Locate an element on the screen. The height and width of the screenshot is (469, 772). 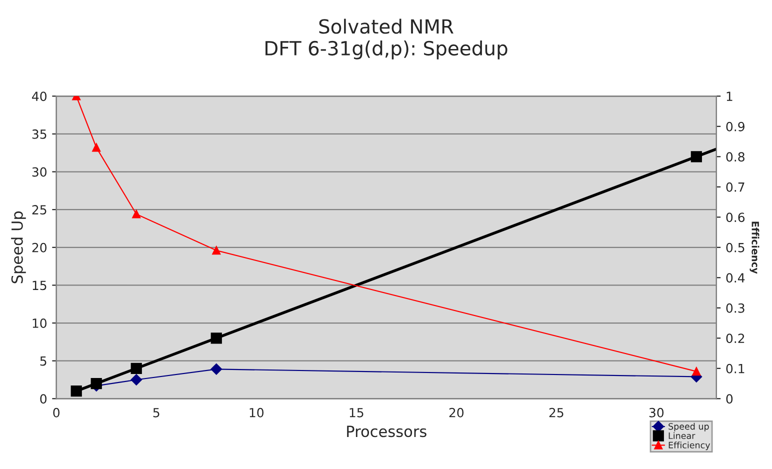
y-tick-label: 35 is located at coordinates (39, 134).